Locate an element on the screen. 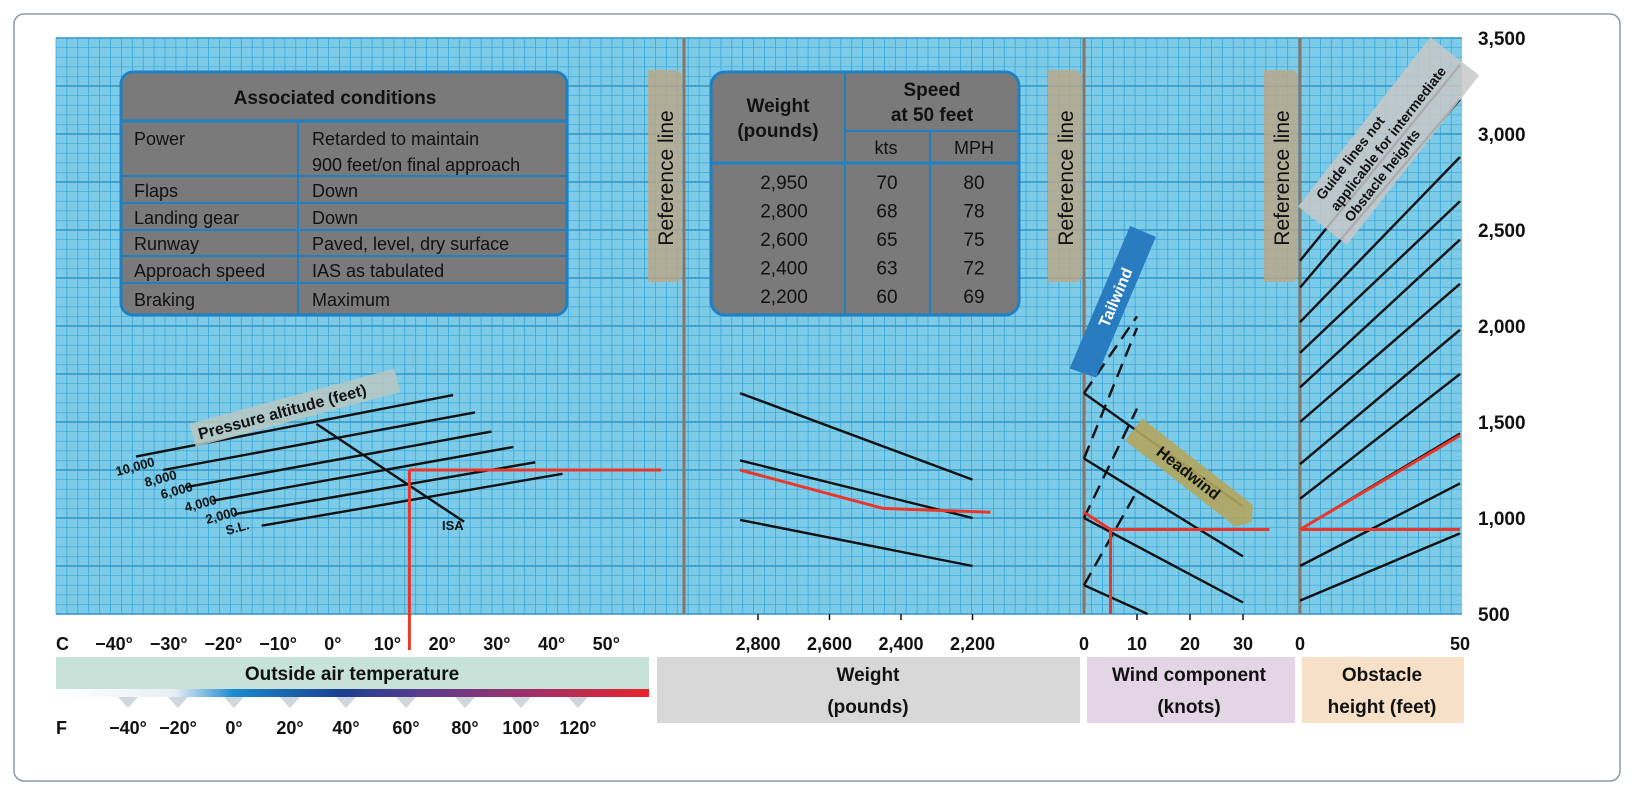  celsius-tick-label: 50° is located at coordinates (606, 644).